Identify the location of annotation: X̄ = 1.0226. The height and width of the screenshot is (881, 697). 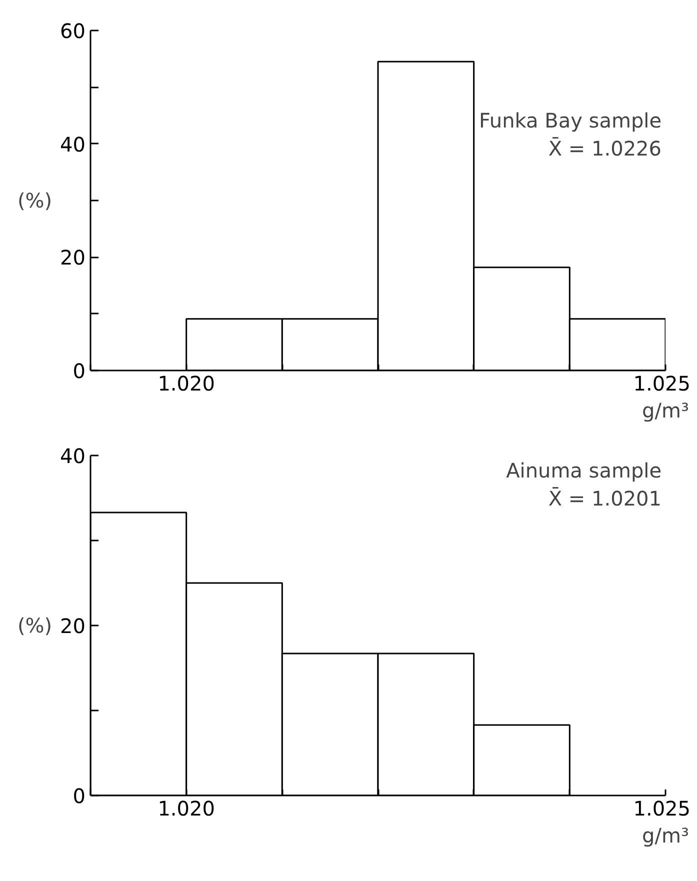
(605, 148).